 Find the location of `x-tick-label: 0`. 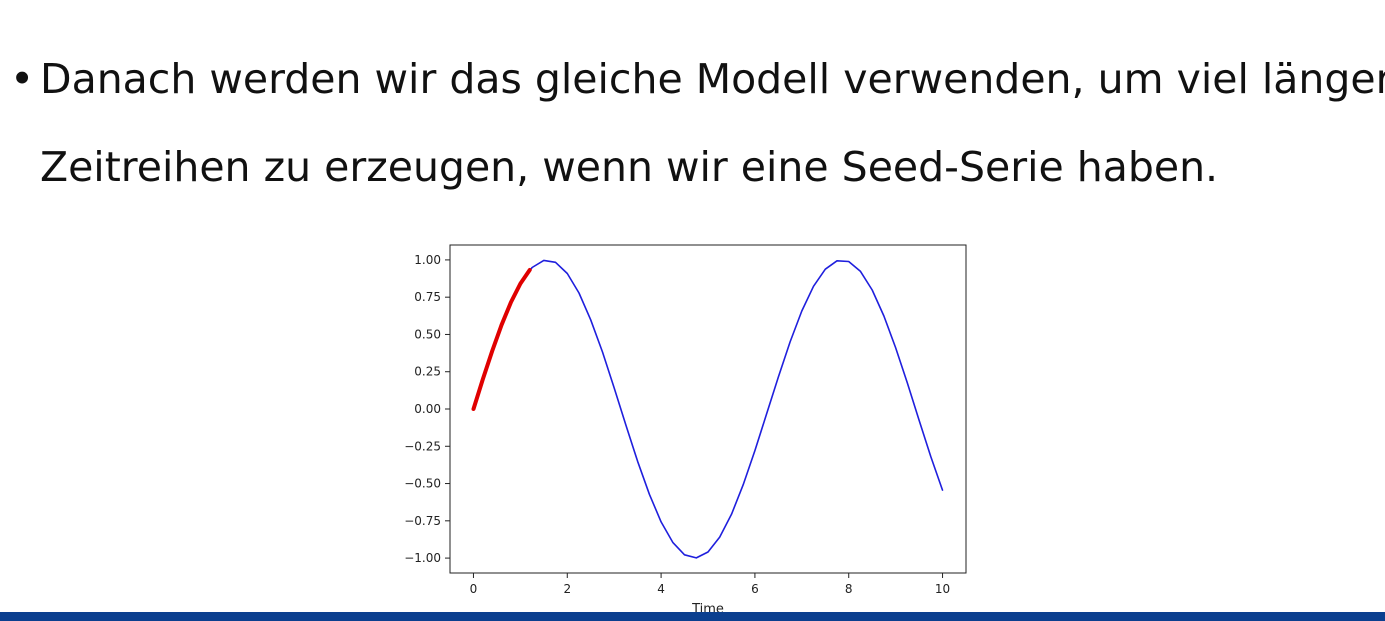

x-tick-label: 0 is located at coordinates (474, 589).